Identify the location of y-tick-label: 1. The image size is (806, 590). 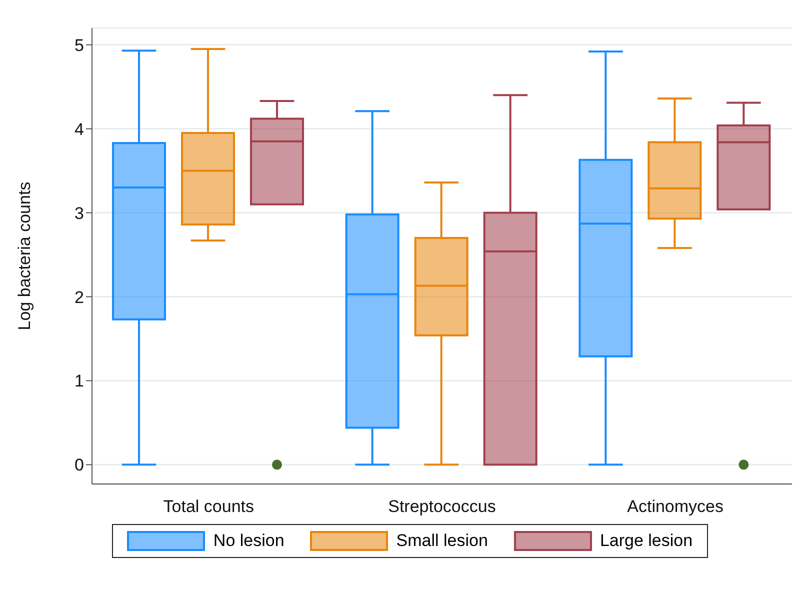
(79, 381).